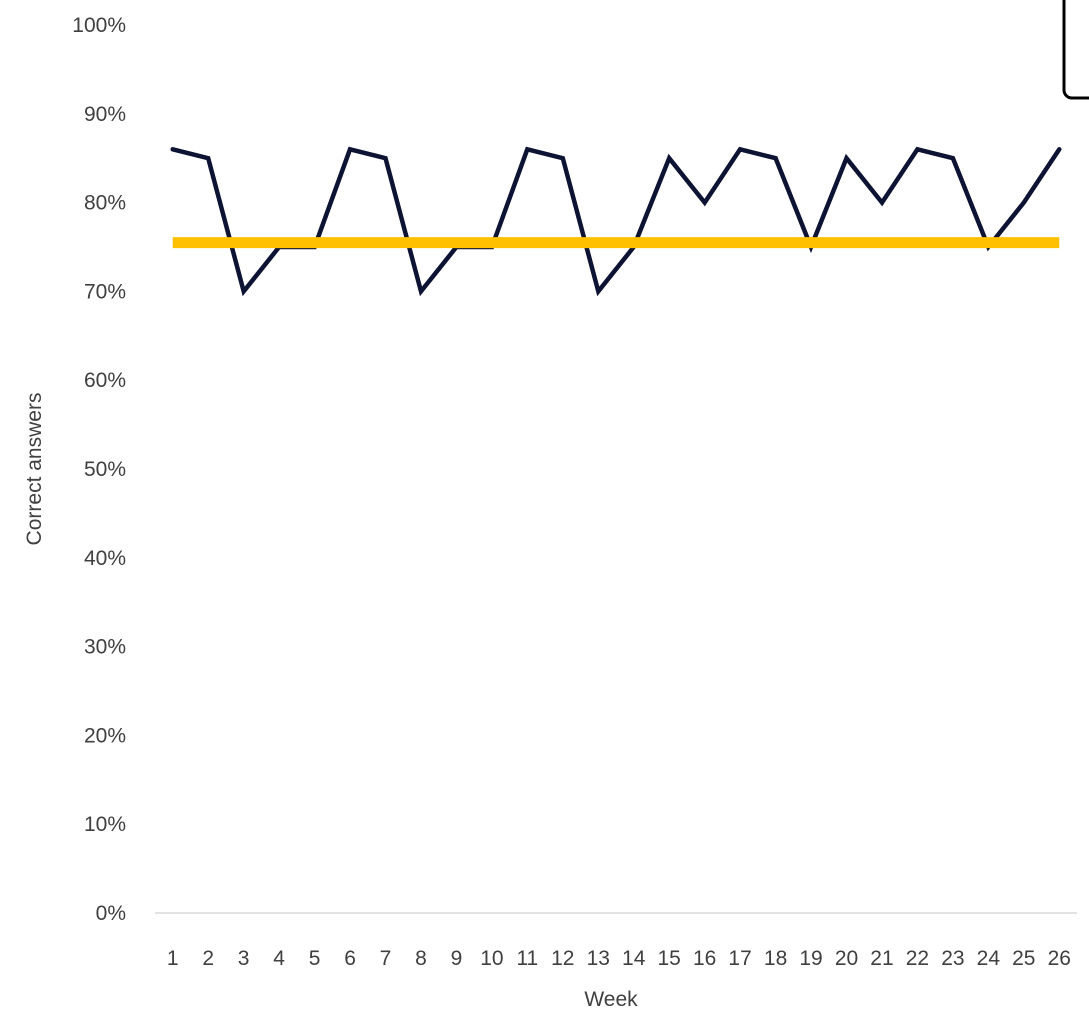 This screenshot has height=1023, width=1089. I want to click on y-tick-label: 100%, so click(99, 25).